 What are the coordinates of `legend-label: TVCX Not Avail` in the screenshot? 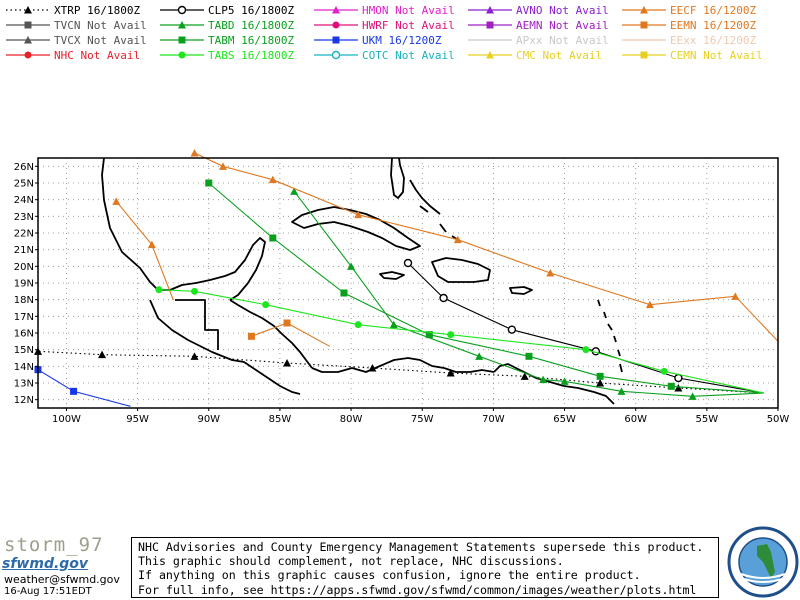 It's located at (100, 40).